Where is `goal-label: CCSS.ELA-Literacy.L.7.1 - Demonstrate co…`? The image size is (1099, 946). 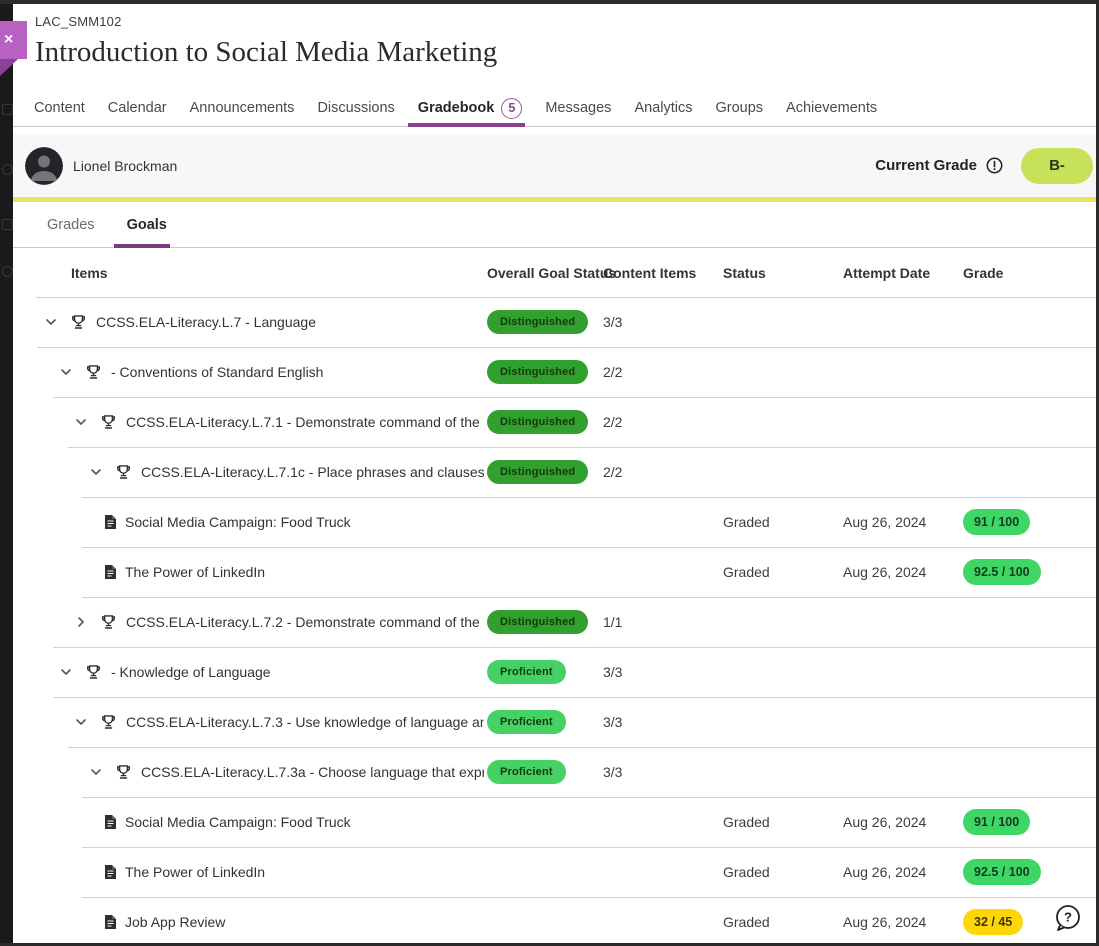 goal-label: CCSS.ELA-Literacy.L.7.1 - Demonstrate co… is located at coordinates (305, 422).